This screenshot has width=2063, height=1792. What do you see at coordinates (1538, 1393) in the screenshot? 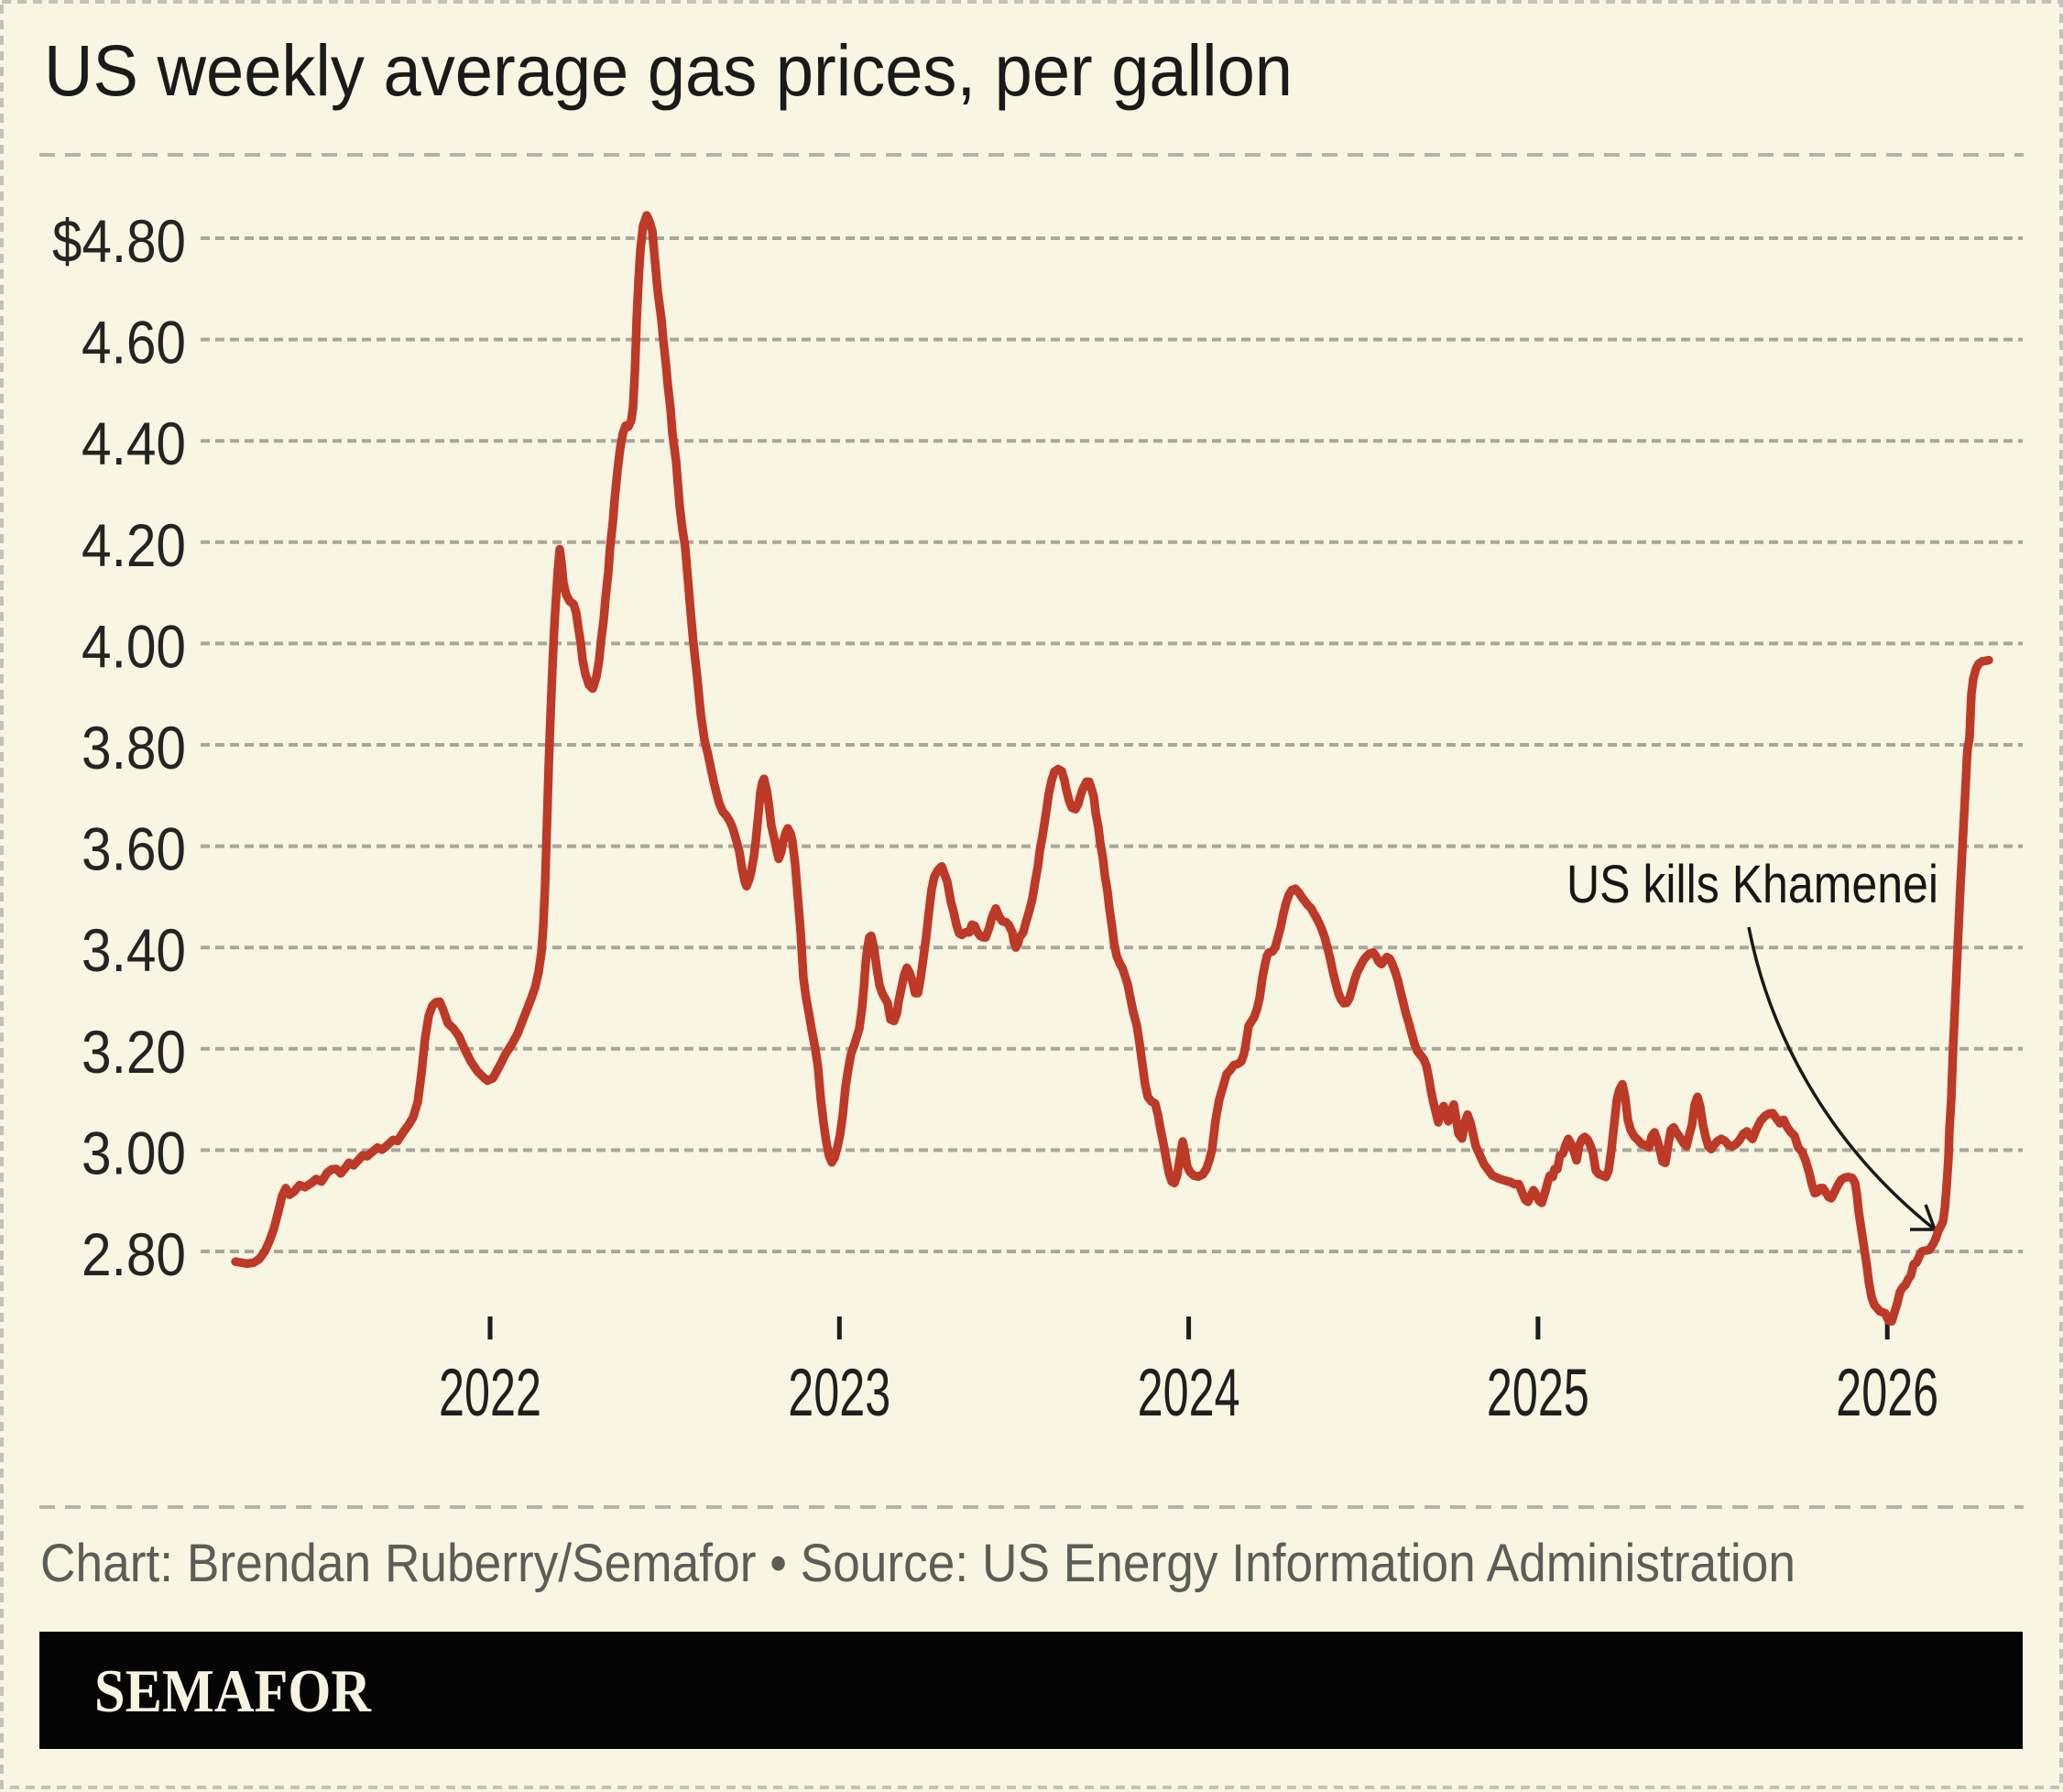
I see `svg-text: 2025` at bounding box center [1538, 1393].